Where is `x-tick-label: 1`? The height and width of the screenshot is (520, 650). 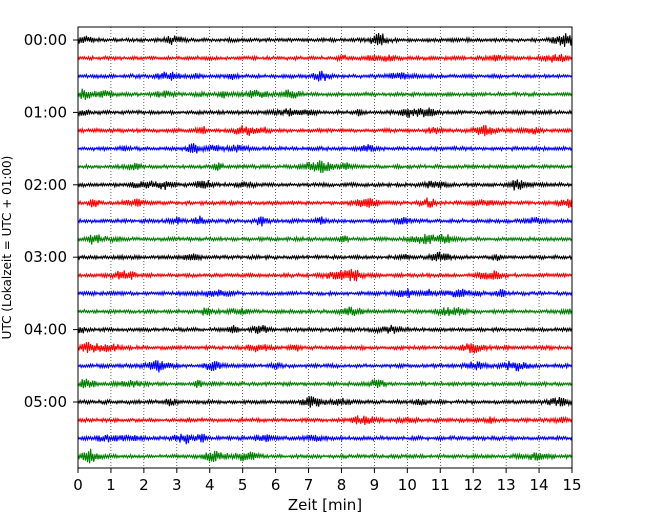
x-tick-label: 1 is located at coordinates (111, 485).